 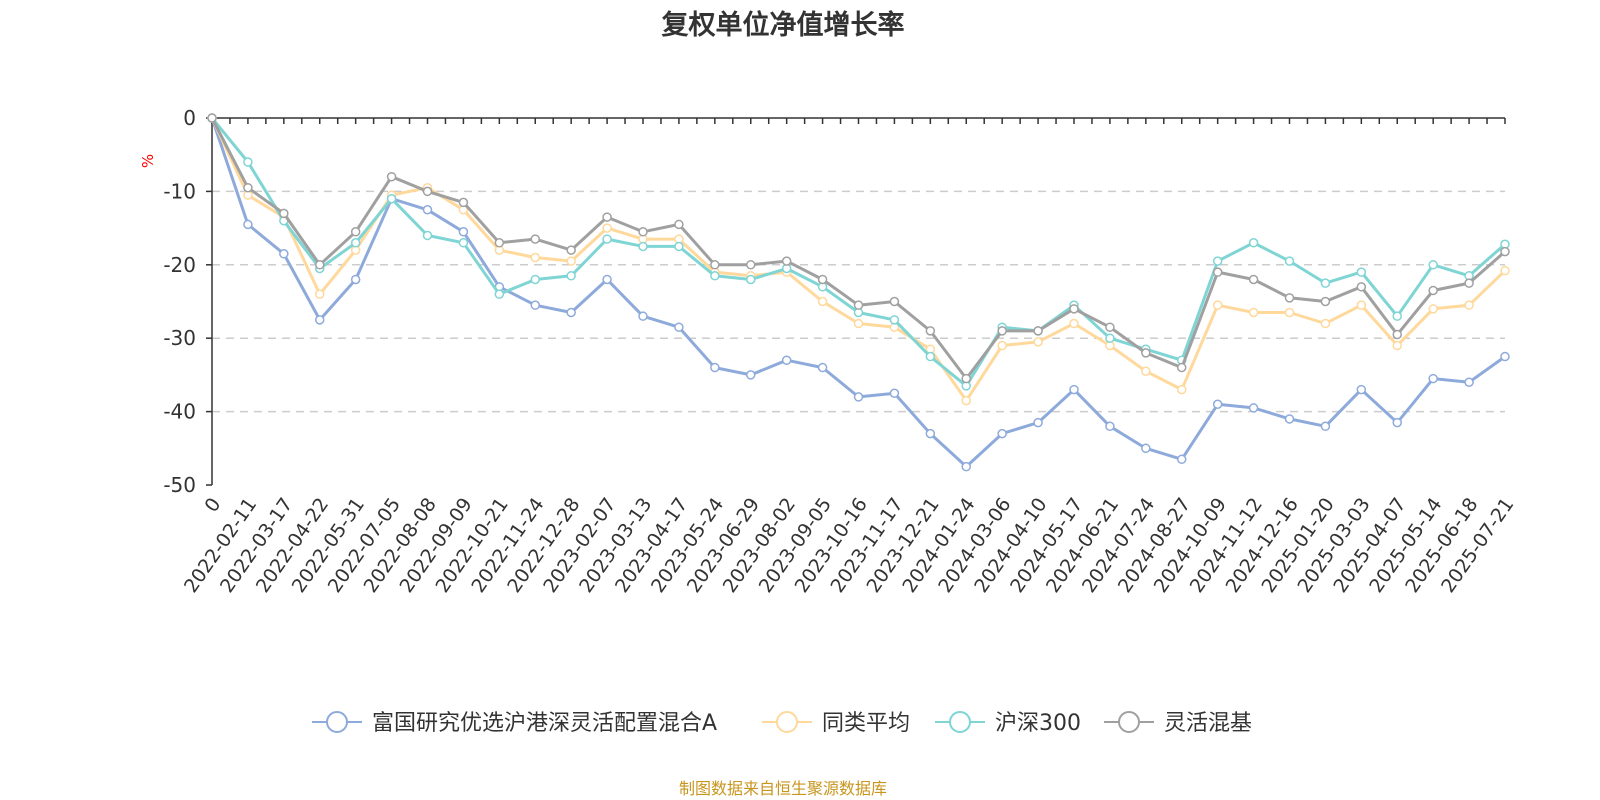 I want to click on legend-label: 灵活混基, so click(x=1208, y=723).